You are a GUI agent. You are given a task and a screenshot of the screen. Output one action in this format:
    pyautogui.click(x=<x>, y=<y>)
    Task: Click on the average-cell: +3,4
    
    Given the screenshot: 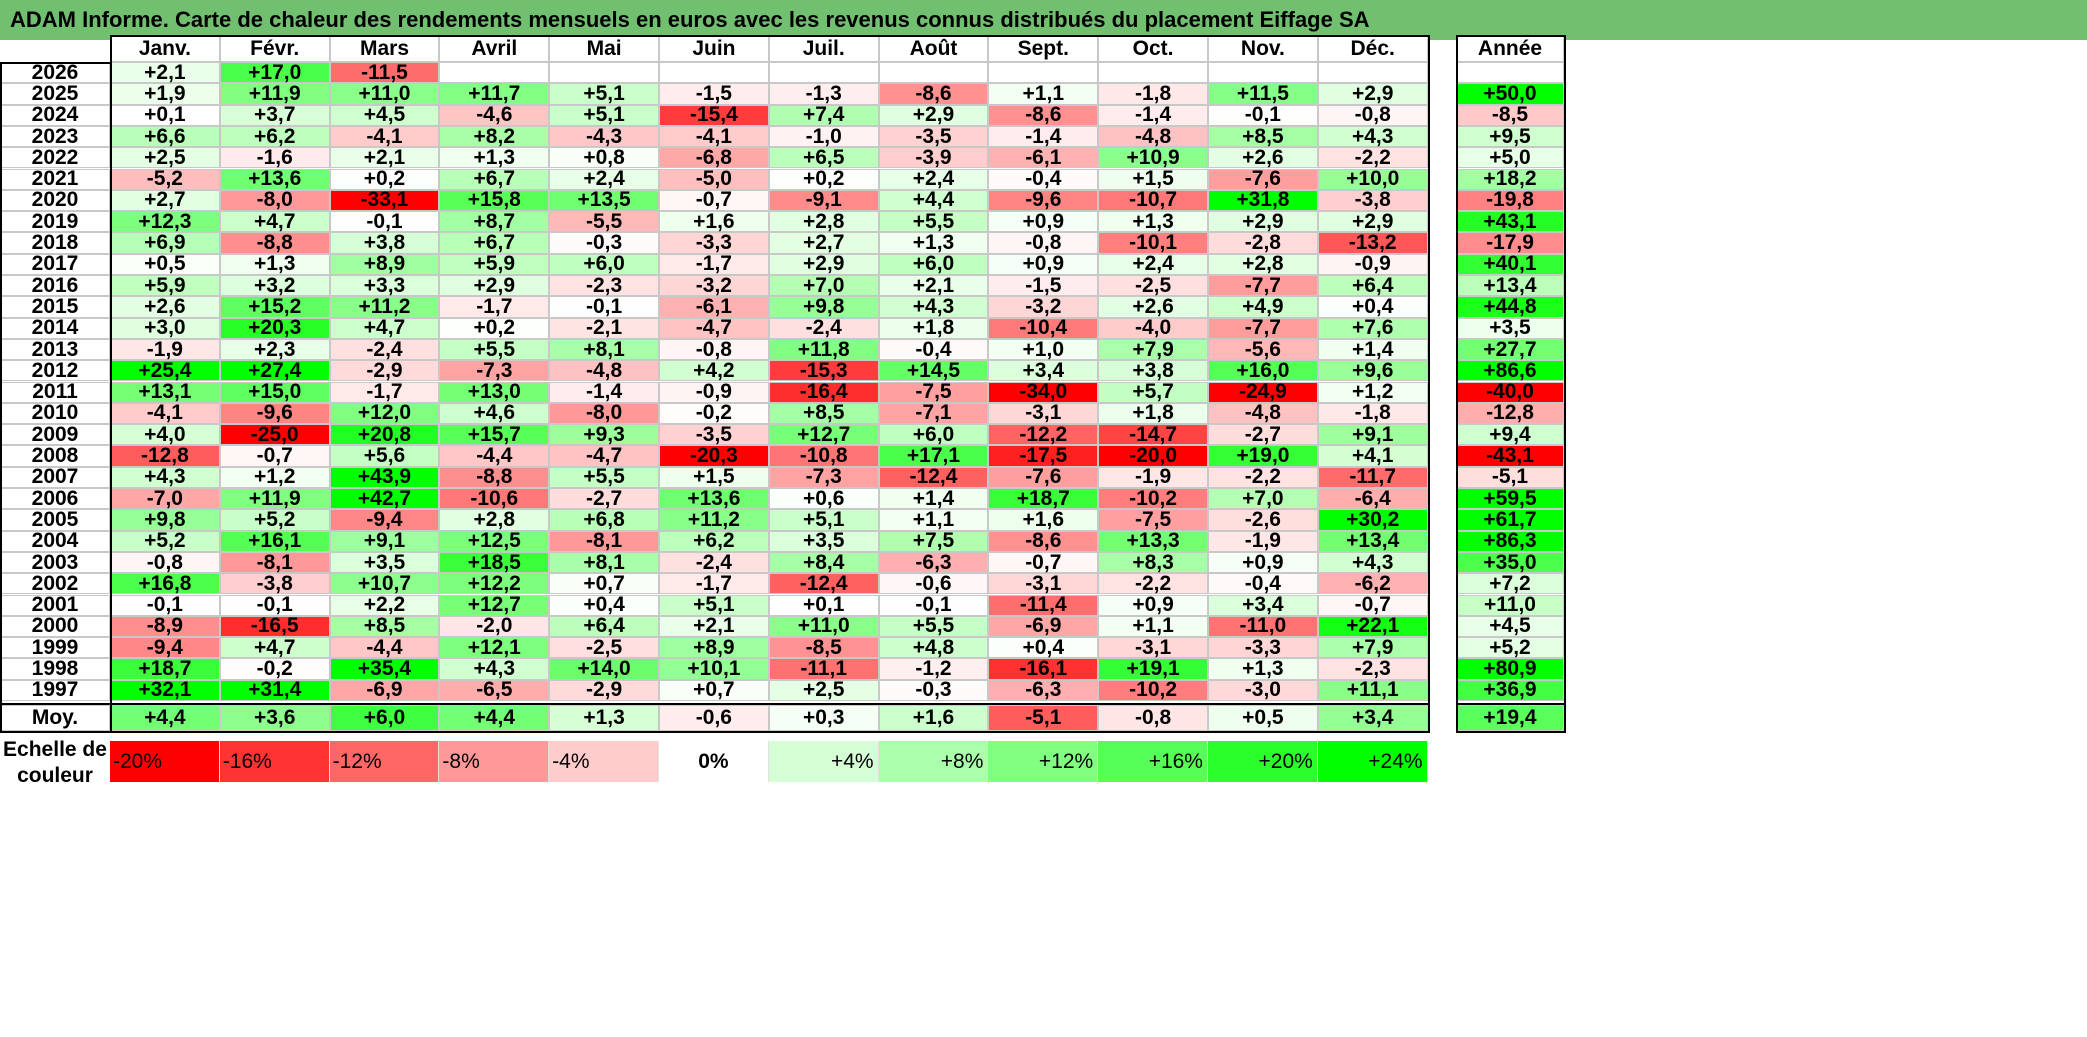 What is the action you would take?
    pyautogui.click(x=1372, y=718)
    